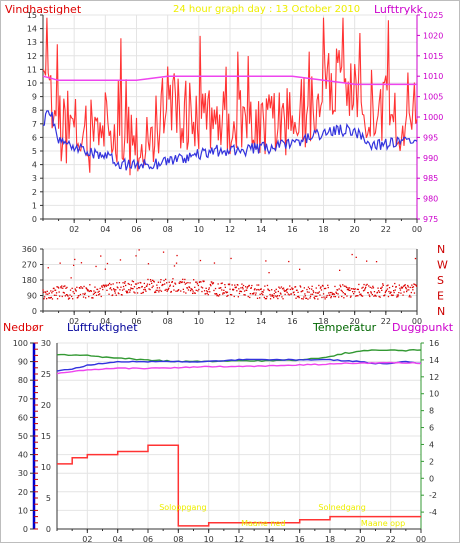 This screenshot has width=460, height=544. Describe the element at coordinates (182, 507) in the screenshot. I see `sun-moon-annotation: Soloppgang` at that location.